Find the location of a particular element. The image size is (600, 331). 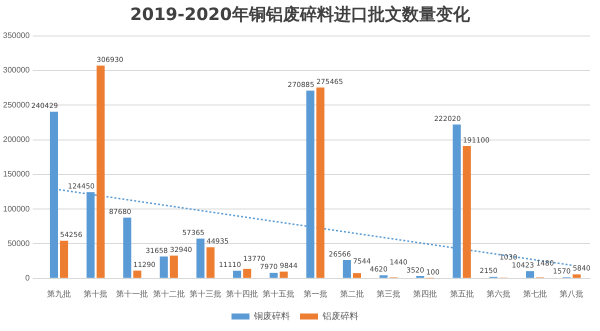

x-tick-label: 第一批 is located at coordinates (315, 293).